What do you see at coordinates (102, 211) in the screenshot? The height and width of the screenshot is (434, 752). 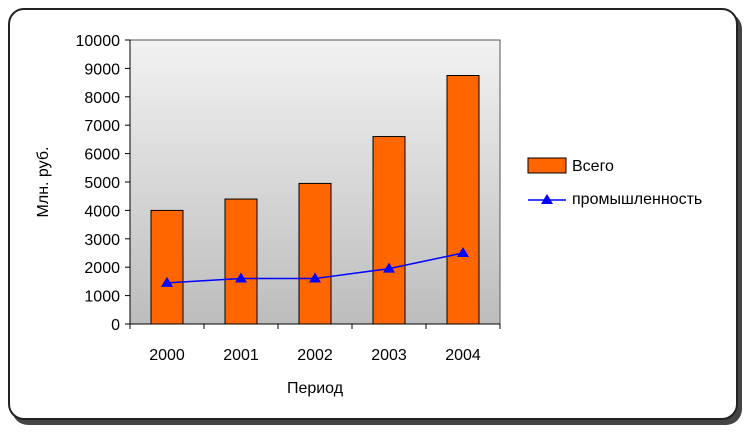 I see `y-tick-label: 4000` at bounding box center [102, 211].